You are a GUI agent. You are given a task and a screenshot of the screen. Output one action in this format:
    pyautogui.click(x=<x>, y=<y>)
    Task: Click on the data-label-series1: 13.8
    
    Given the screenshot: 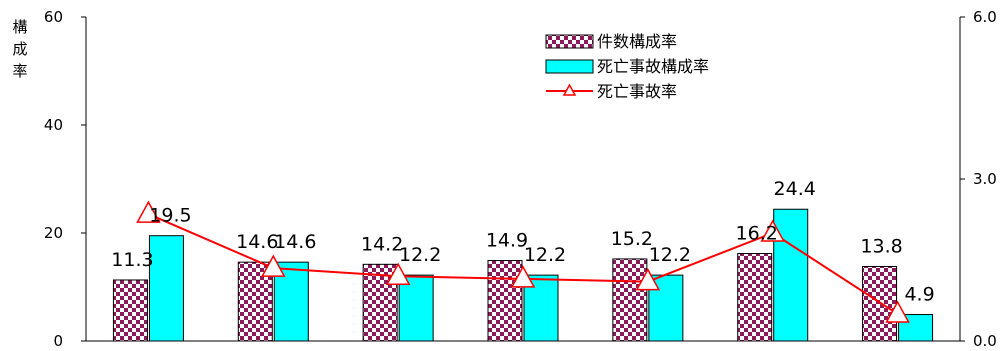 What is the action you would take?
    pyautogui.click(x=881, y=246)
    